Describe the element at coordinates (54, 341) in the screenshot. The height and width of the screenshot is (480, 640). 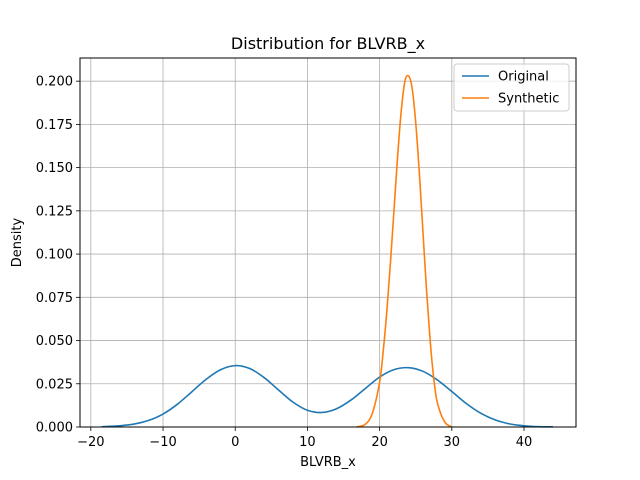
I see `y-tick-label: 0.050` at that location.